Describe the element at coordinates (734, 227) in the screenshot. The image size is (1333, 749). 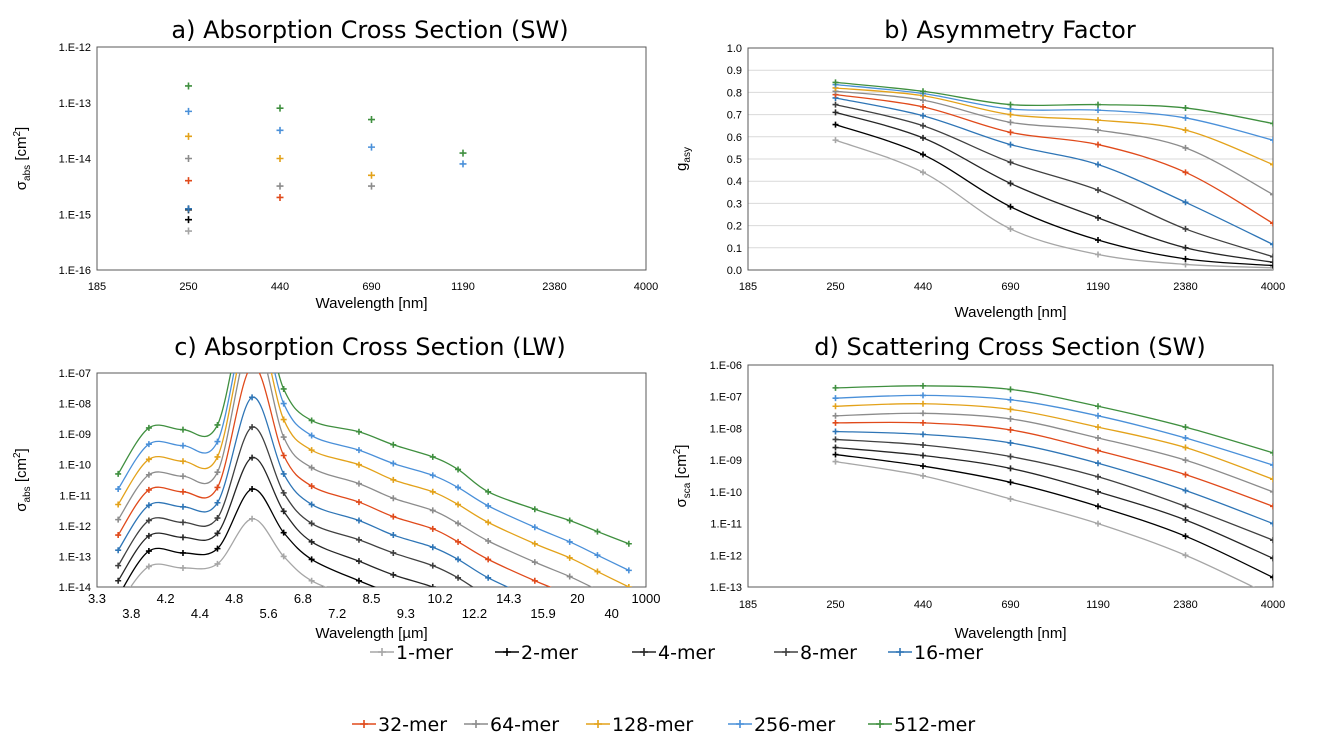
I see `y-tick-label: 0.2` at that location.